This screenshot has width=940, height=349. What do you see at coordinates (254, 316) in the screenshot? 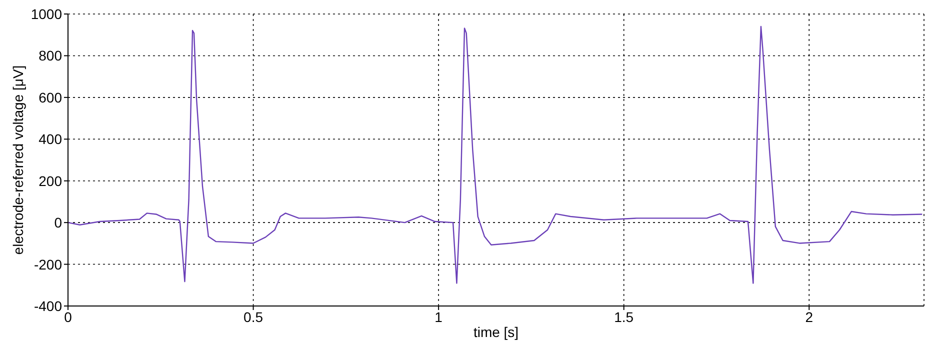
I see `x-tick-label: 0.5` at bounding box center [254, 316].